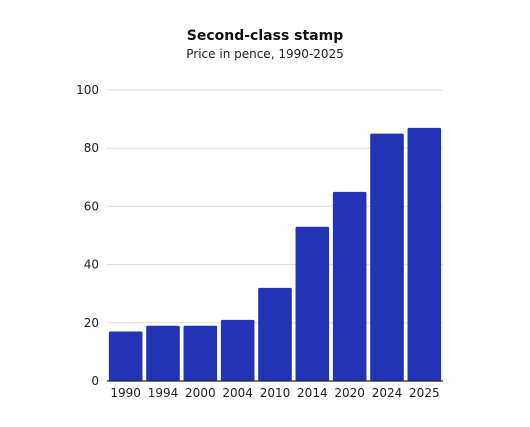 Image resolution: width=530 pixels, height=427 pixels. I want to click on y-tick-label: 60, so click(91, 206).